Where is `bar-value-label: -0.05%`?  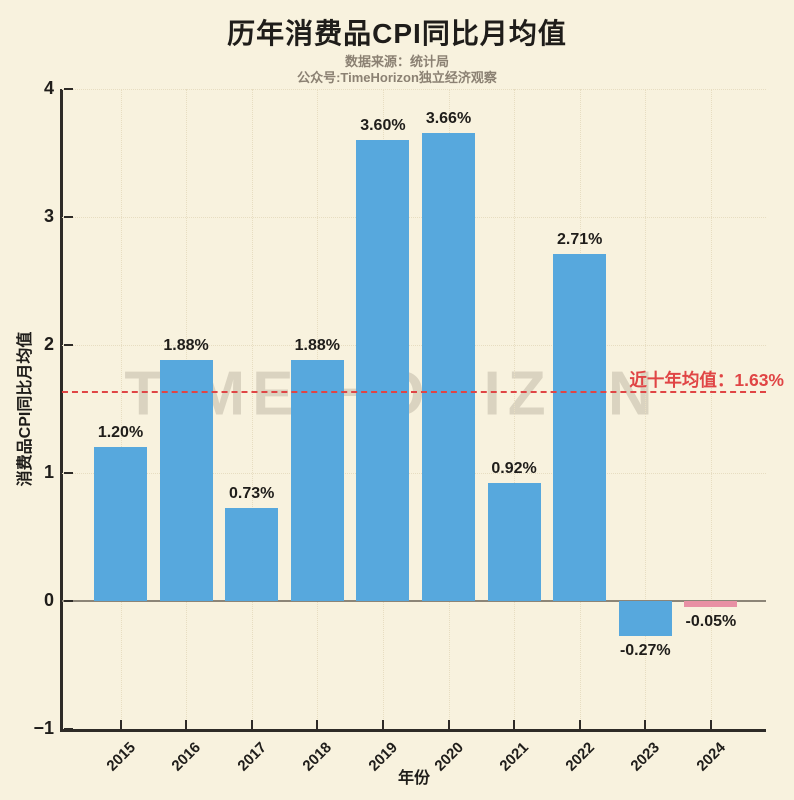
bar-value-label: -0.05% is located at coordinates (711, 622).